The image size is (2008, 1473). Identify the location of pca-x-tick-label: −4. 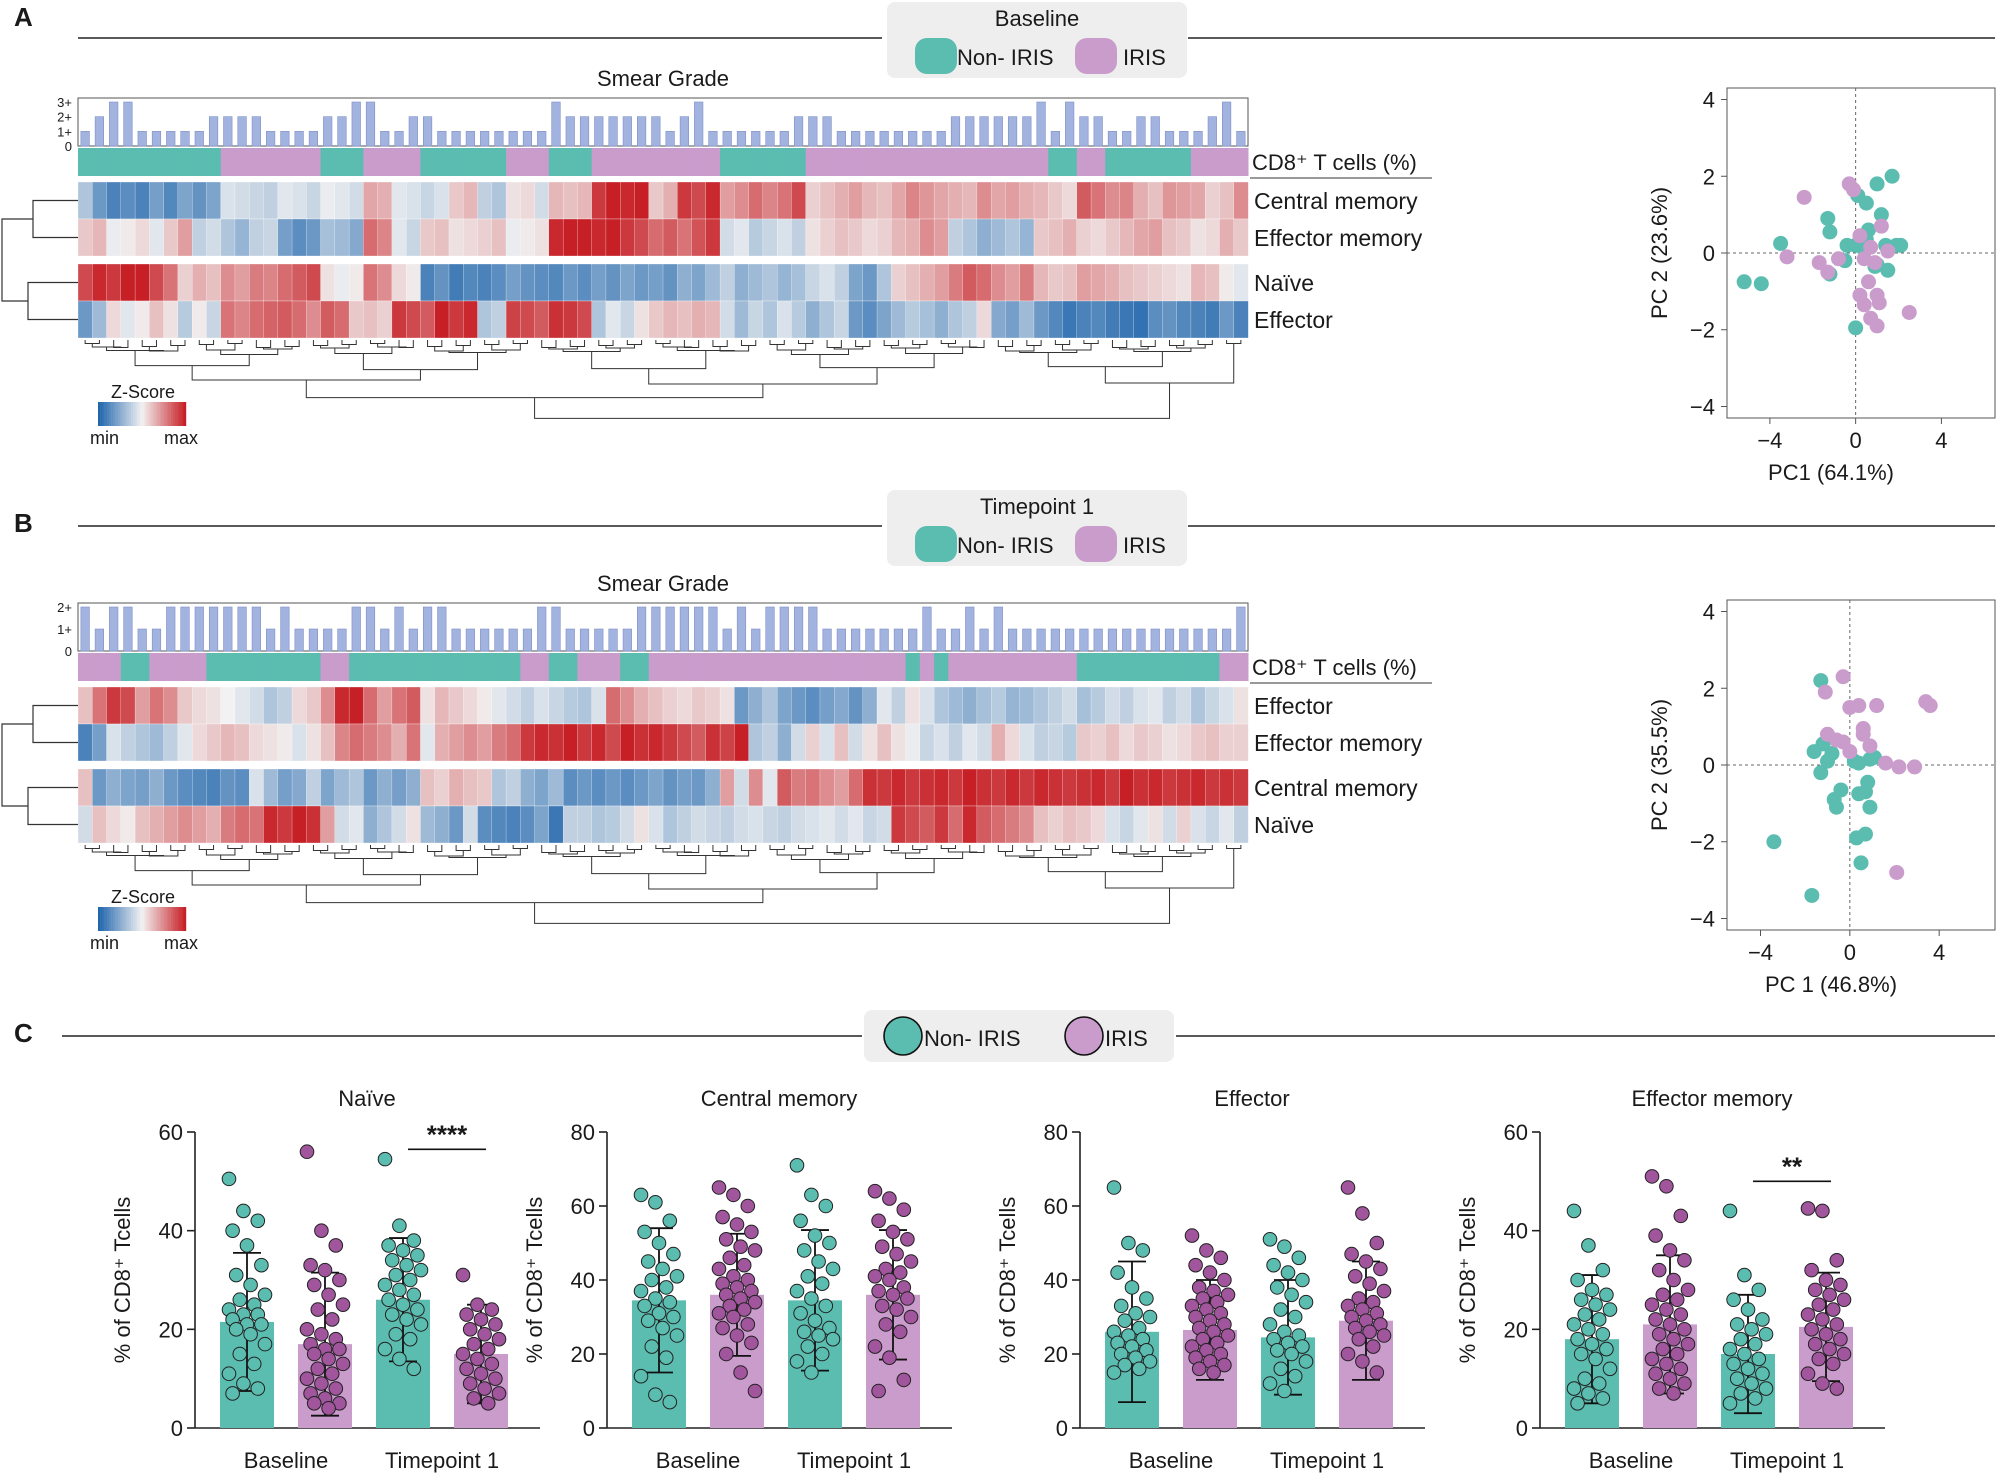
(1769, 440).